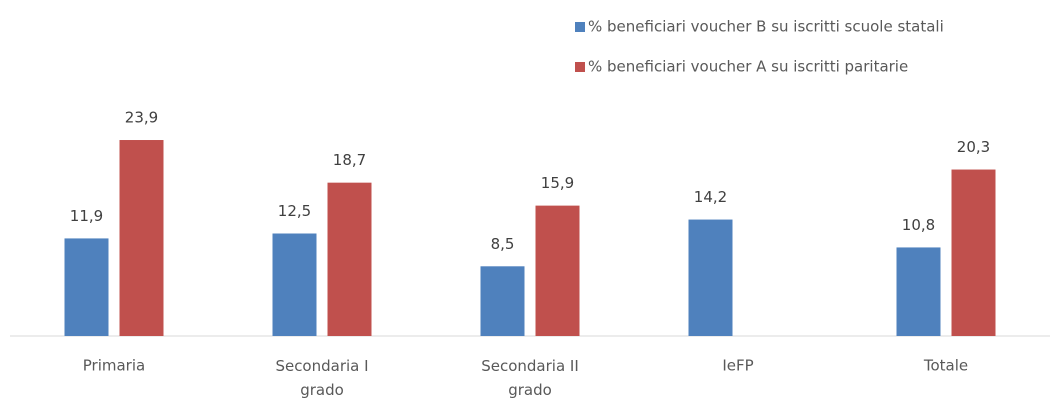 The height and width of the screenshot is (400, 1061). What do you see at coordinates (141, 118) in the screenshot?
I see `data-label: 23,9` at bounding box center [141, 118].